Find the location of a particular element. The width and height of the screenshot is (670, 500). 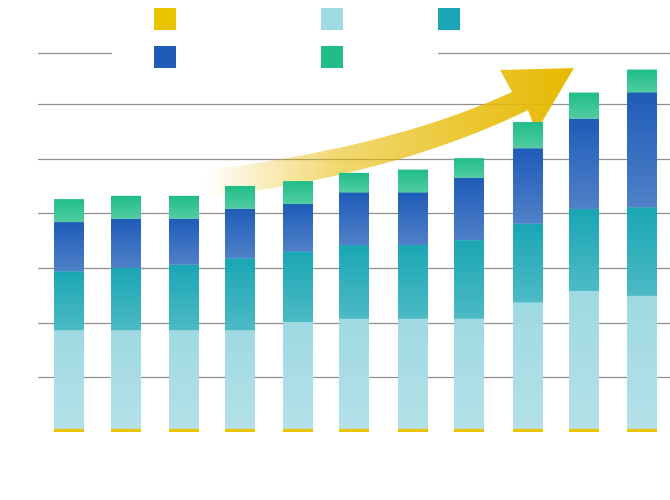

trend-arrow-layer is located at coordinates (389, 133).